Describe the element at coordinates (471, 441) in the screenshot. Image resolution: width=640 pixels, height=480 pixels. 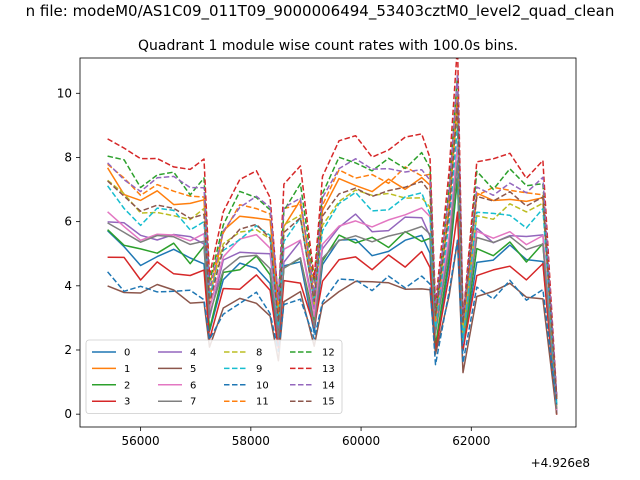
I see `x-tick-label: 62000` at that location.